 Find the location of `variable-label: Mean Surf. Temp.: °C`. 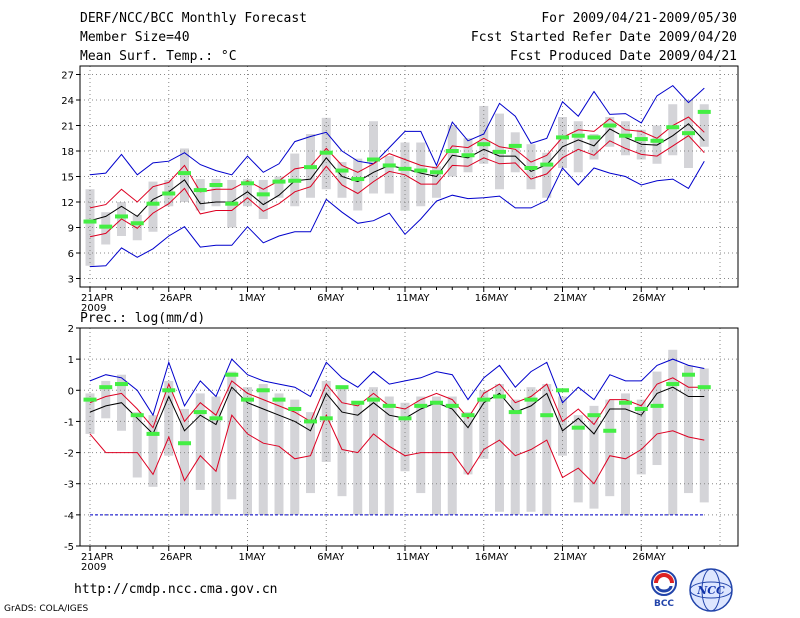

variable-label: Mean Surf. Temp.: °C is located at coordinates (158, 56).